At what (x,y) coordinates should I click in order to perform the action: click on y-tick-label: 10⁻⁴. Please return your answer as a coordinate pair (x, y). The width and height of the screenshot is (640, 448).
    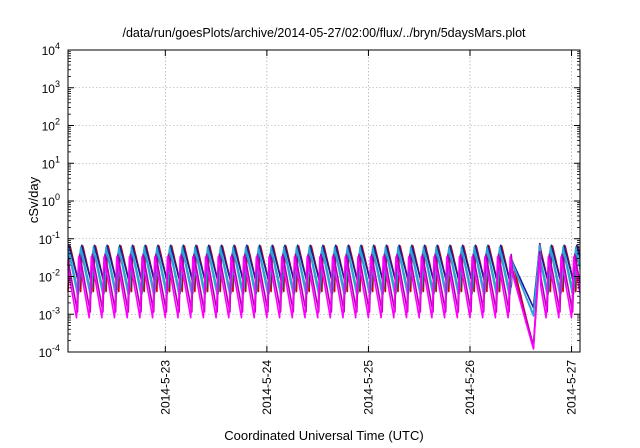
    Looking at the image, I should click on (49, 351).